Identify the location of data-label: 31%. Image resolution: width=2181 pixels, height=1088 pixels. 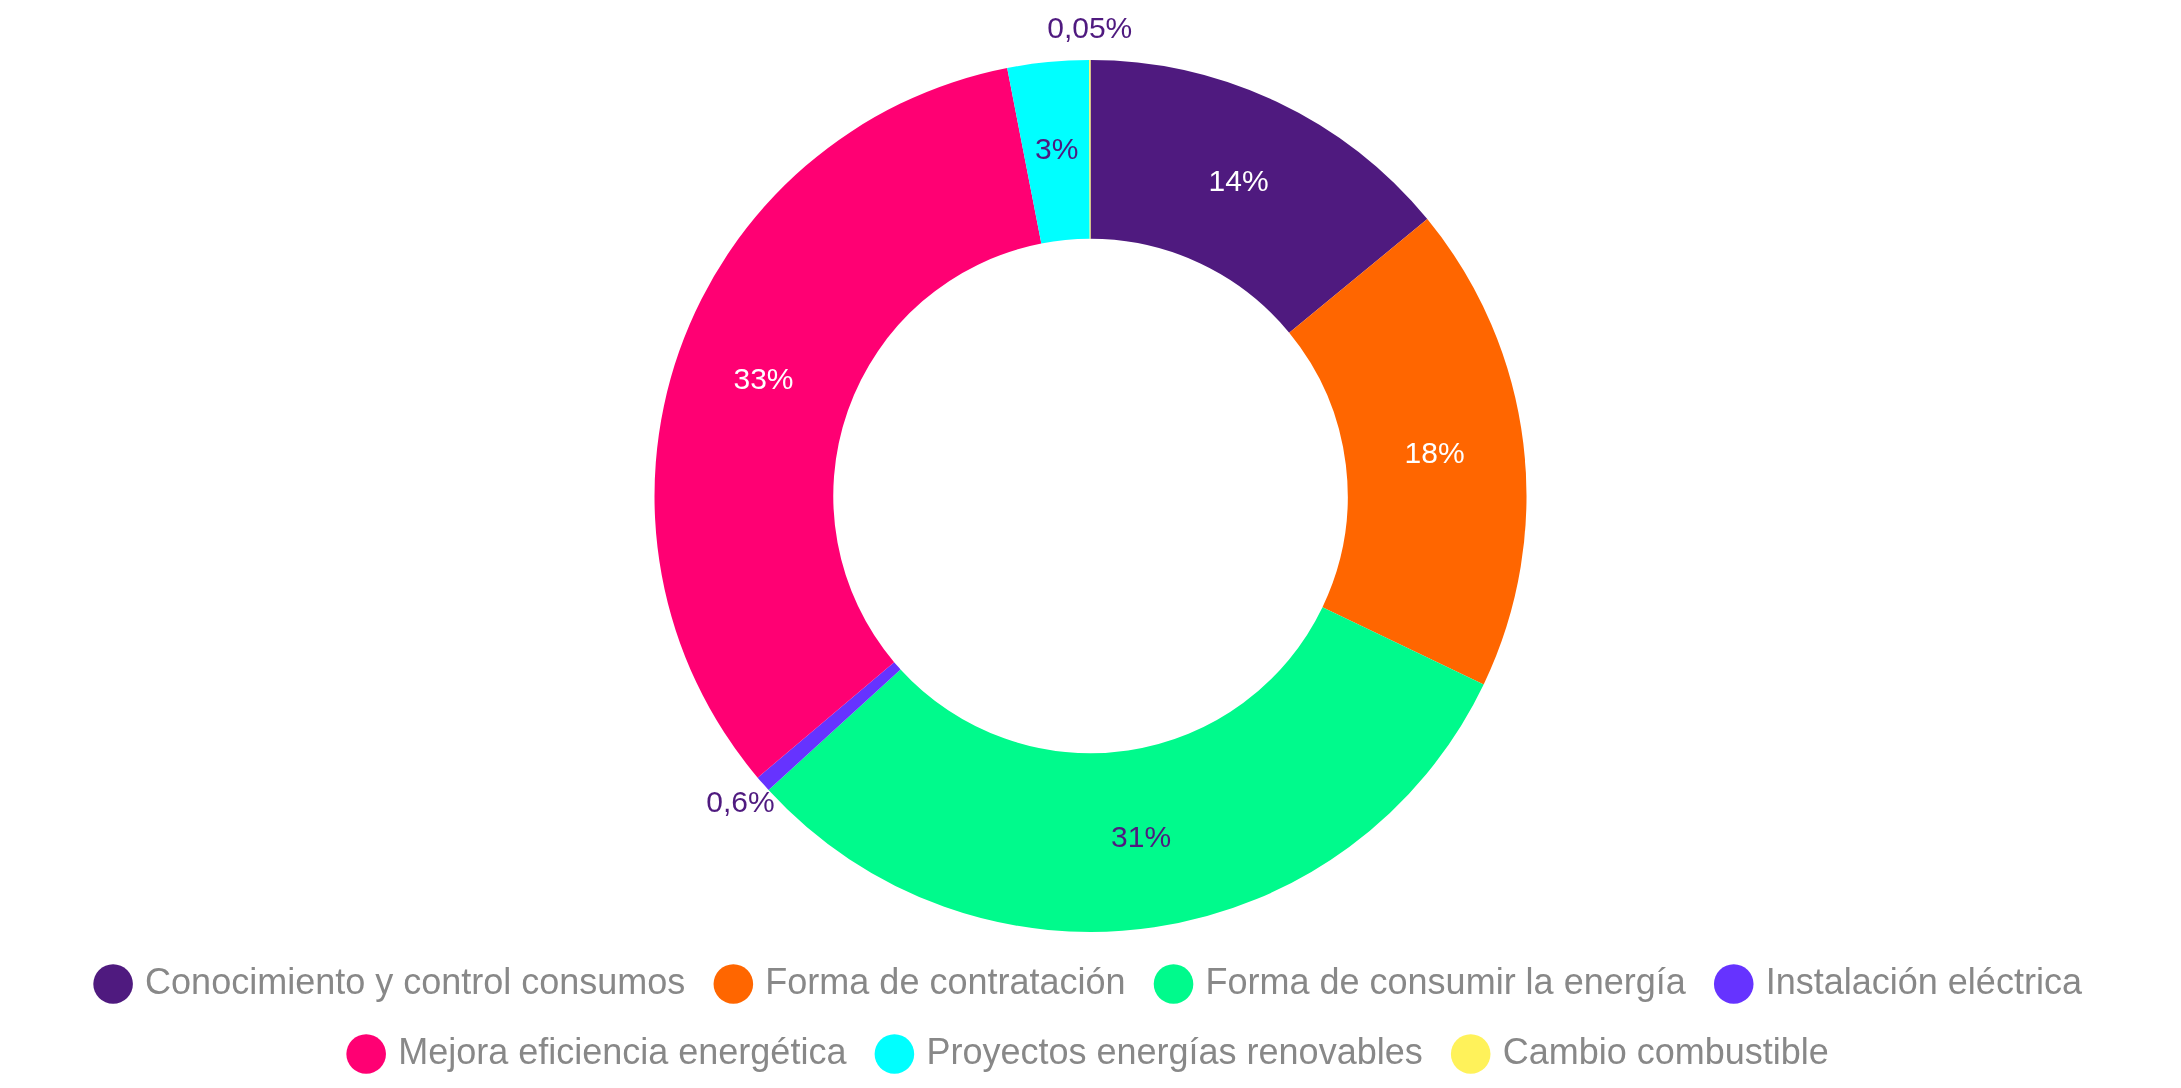
(1141, 837).